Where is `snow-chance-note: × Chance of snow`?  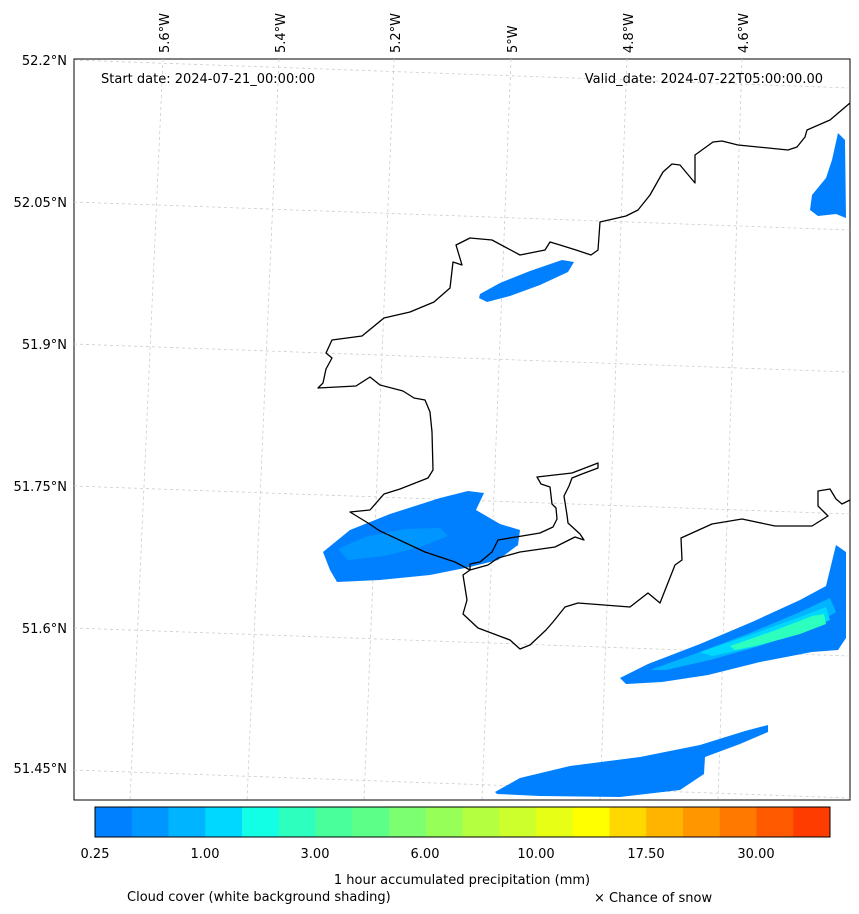
snow-chance-note: × Chance of snow is located at coordinates (653, 898).